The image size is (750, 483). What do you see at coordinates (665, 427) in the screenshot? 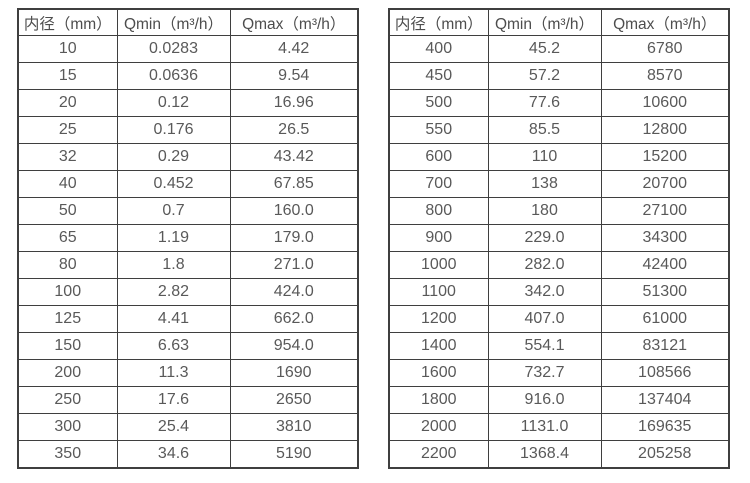
I see `table-cell: 169635` at bounding box center [665, 427].